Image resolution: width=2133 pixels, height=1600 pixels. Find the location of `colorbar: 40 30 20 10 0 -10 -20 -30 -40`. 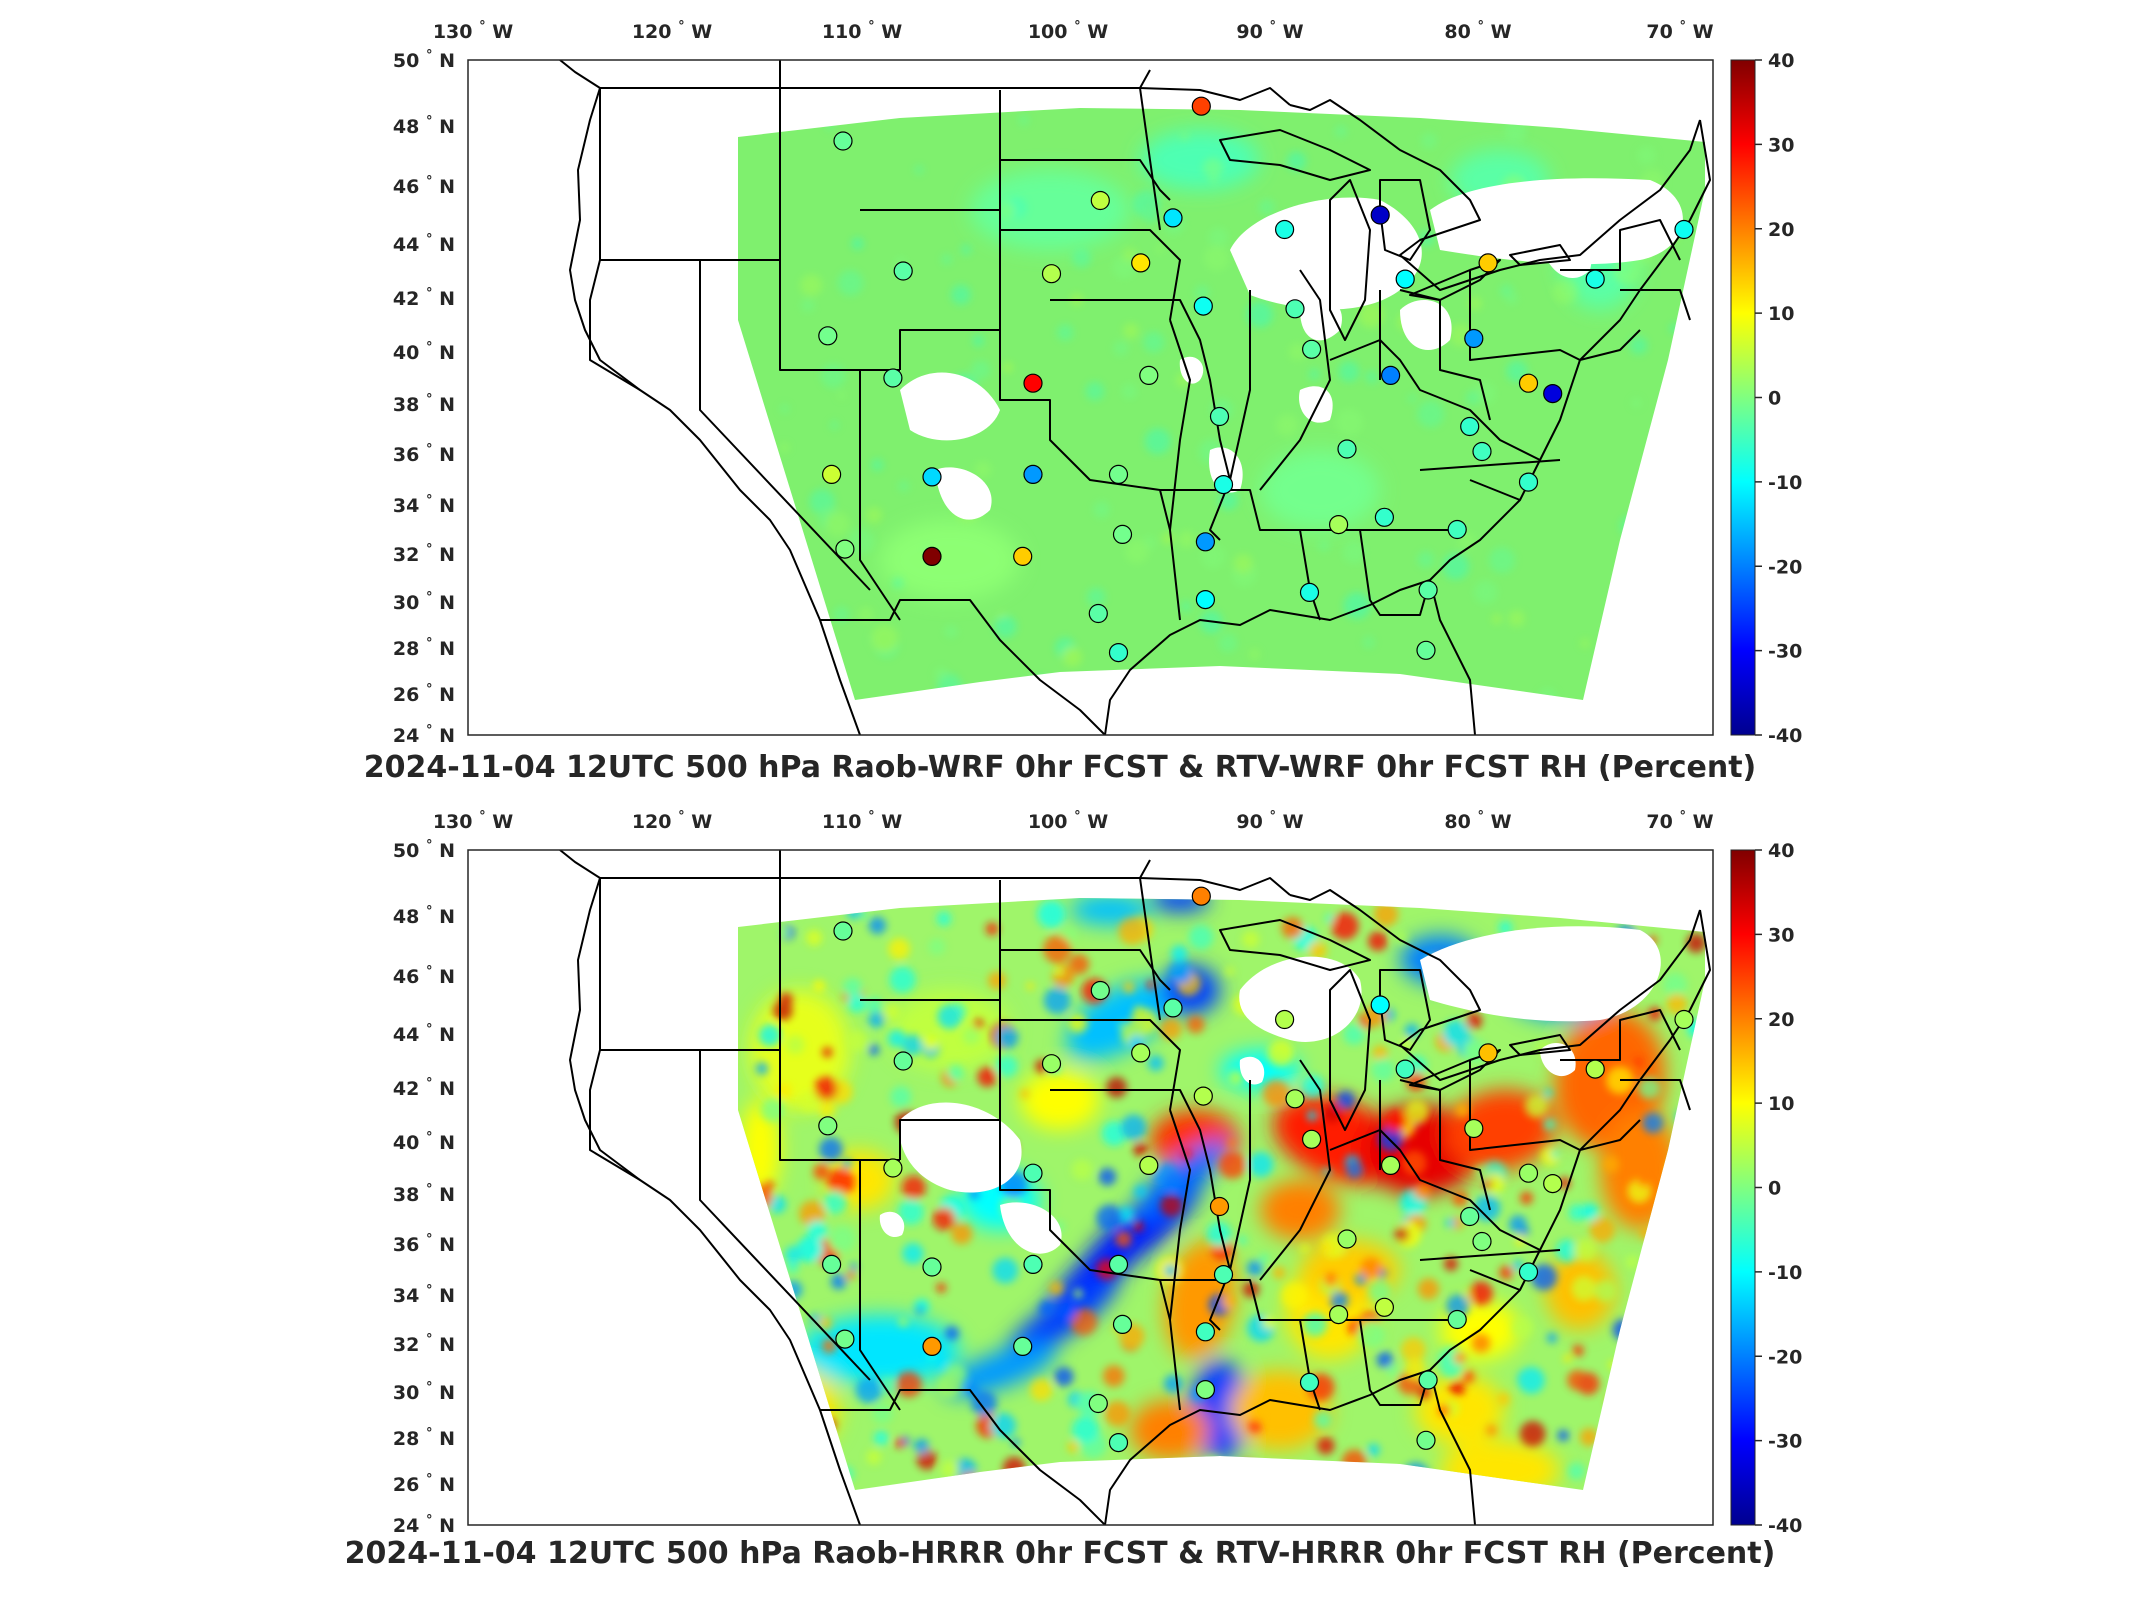

colorbar: 40 30 20 10 0 -10 -20 -30 -40 is located at coordinates (1766, 398).